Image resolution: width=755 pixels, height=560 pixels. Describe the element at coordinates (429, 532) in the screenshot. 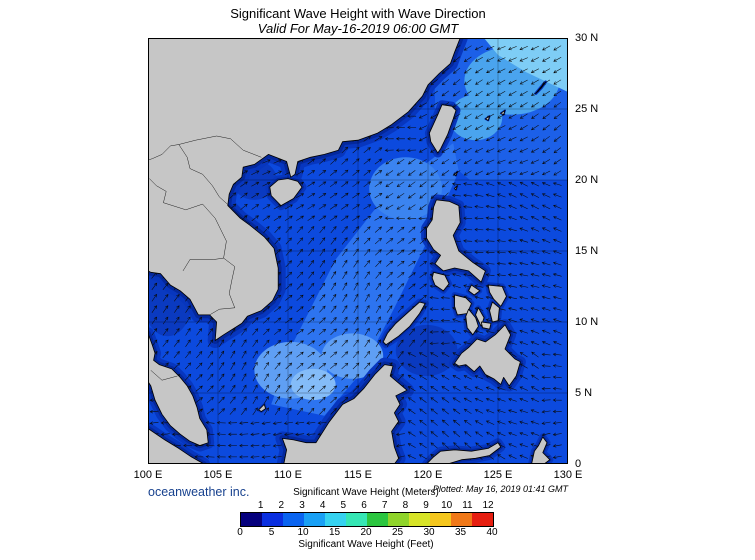

I see `feet-tick: 30` at that location.